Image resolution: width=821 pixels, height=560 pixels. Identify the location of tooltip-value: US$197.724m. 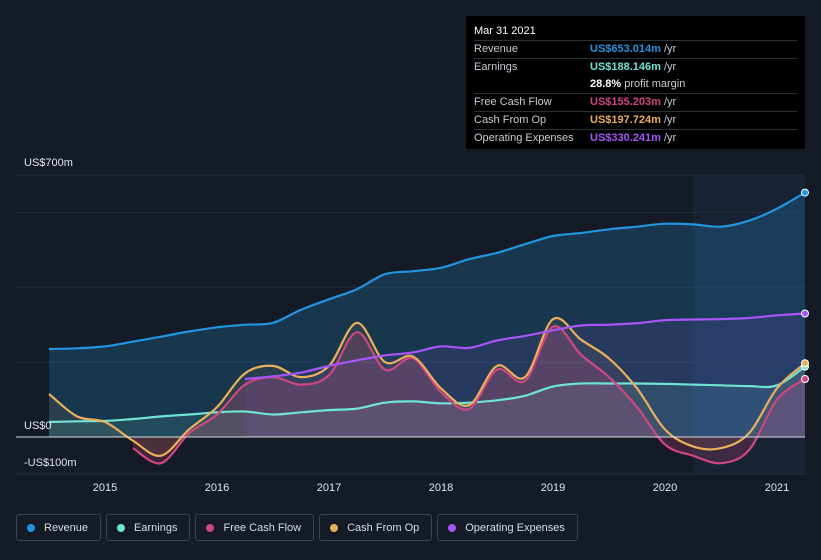
(625, 120).